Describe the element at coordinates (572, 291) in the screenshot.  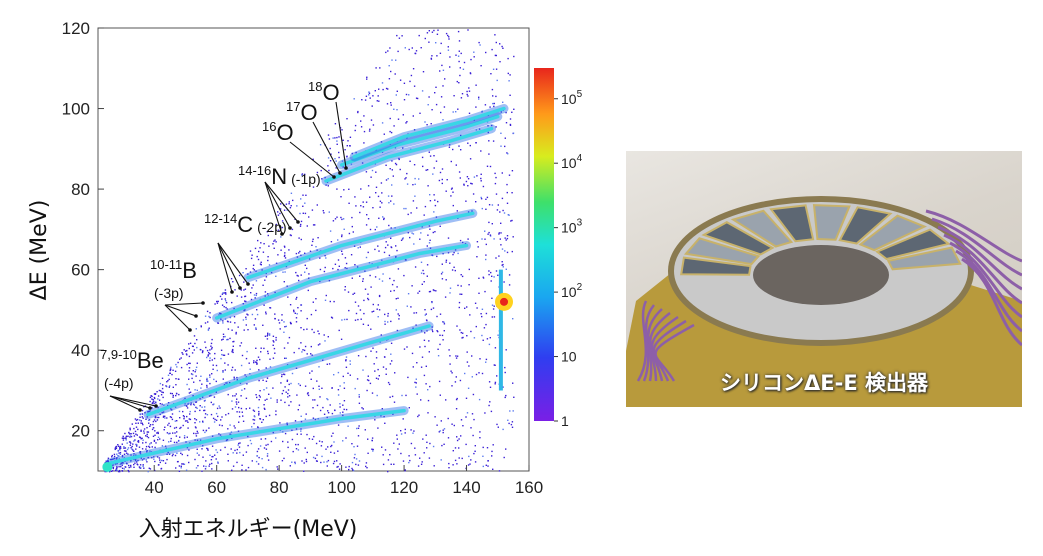
I see `colorbar-tick-label: 102` at that location.